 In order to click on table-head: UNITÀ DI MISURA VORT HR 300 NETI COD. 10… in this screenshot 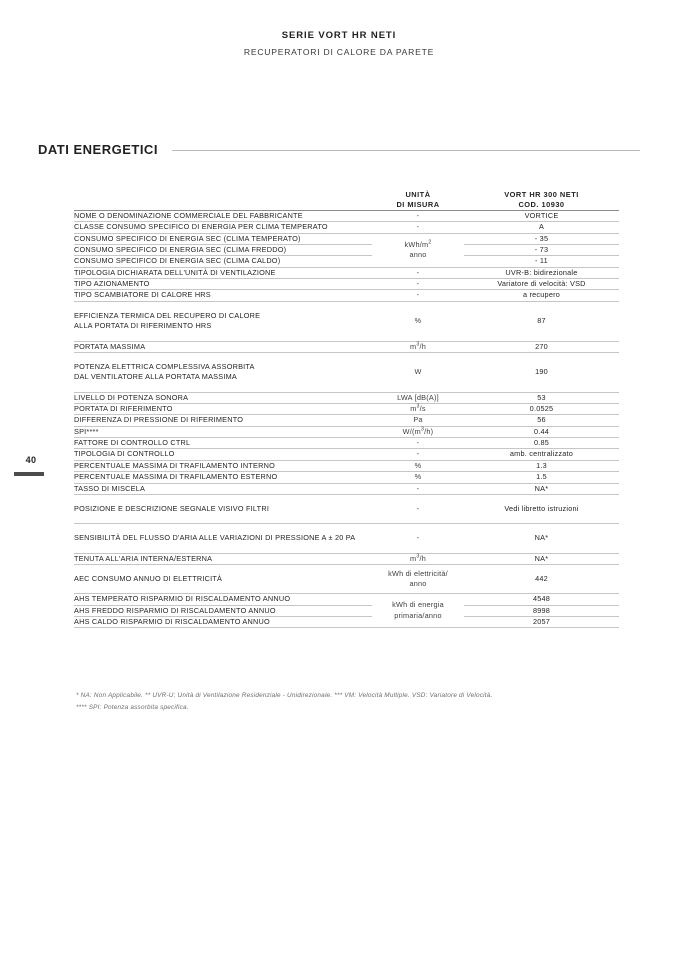, I will do `click(346, 200)`.